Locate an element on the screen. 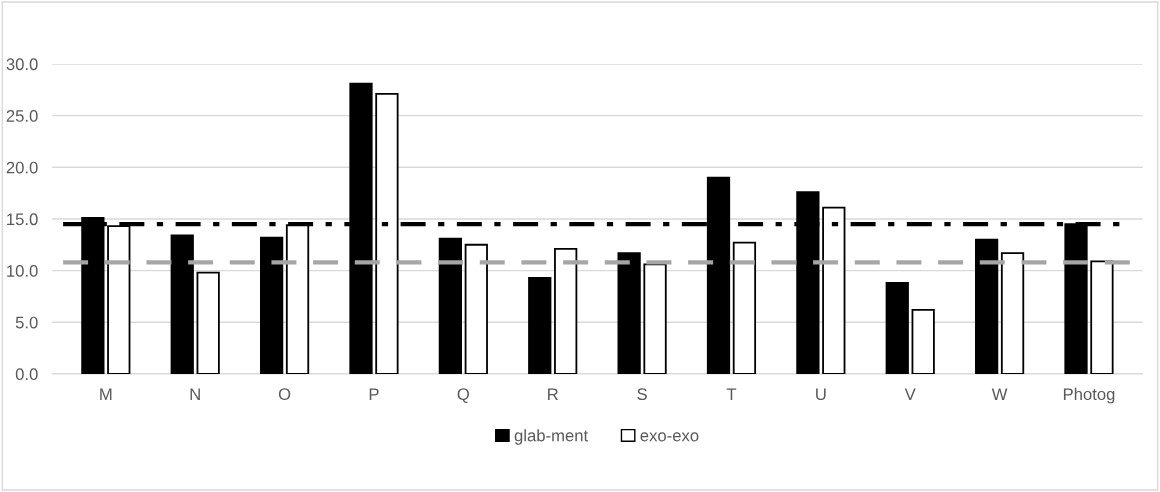 The height and width of the screenshot is (492, 1160). x-tick-label: Q is located at coordinates (463, 396).